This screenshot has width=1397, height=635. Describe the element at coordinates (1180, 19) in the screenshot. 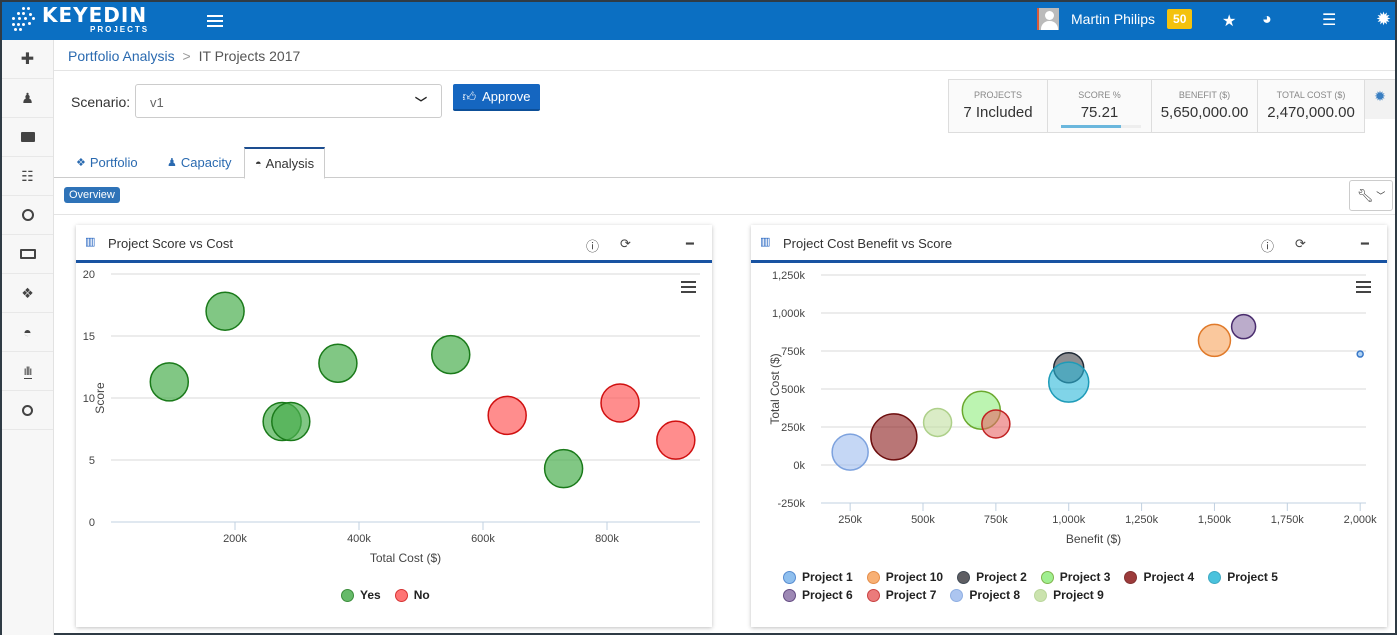

I see `notification-badge: 50` at that location.